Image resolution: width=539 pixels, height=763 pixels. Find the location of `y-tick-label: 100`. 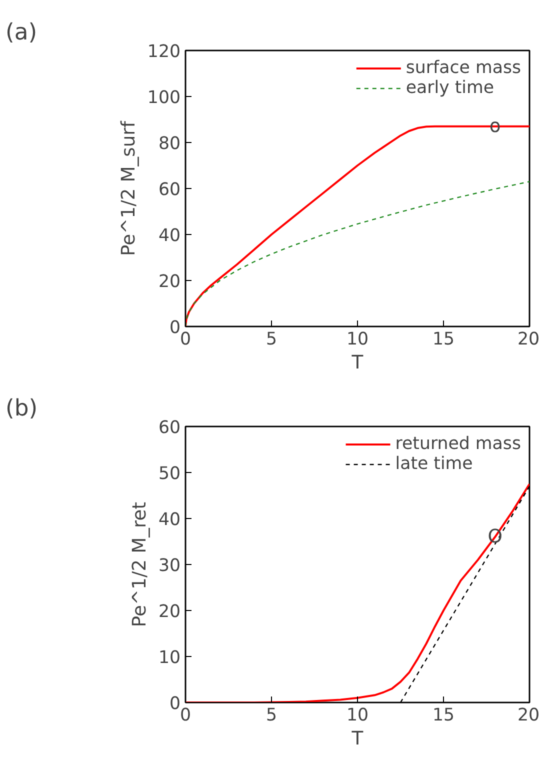

y-tick-label: 100 is located at coordinates (164, 98).